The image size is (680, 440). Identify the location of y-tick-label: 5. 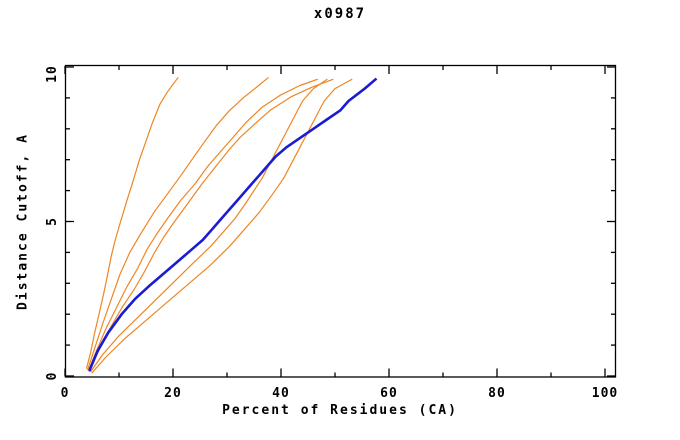
(52, 221).